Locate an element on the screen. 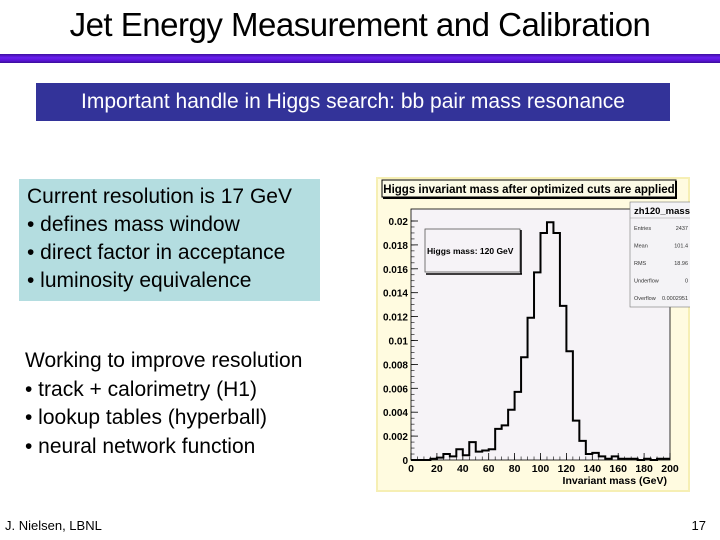 Image resolution: width=720 pixels, height=540 pixels. bullet-item: • lookup tables (hyperball) is located at coordinates (146, 417).